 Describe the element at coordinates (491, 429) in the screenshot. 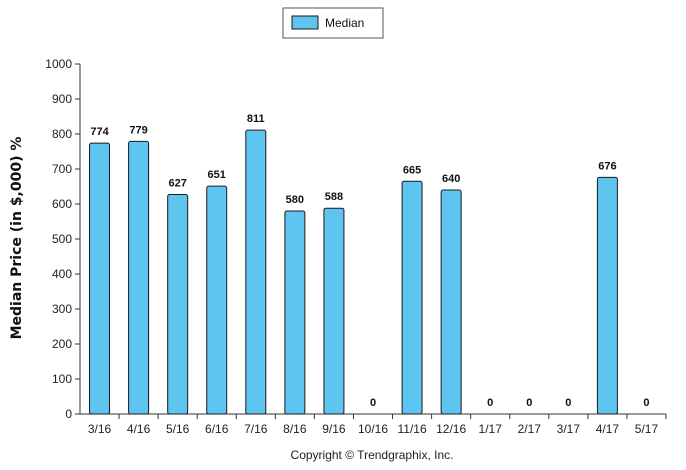

I see `x-tick-label: 1/17` at that location.